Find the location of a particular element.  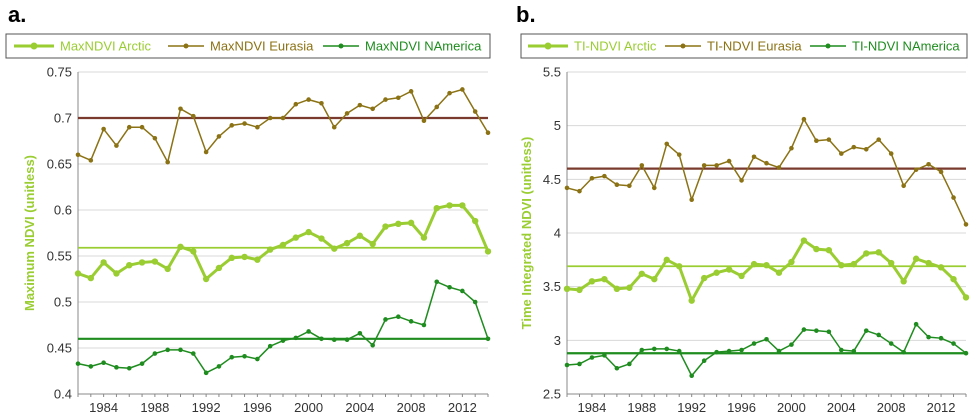

x-tick-label: 2008 is located at coordinates (411, 407).